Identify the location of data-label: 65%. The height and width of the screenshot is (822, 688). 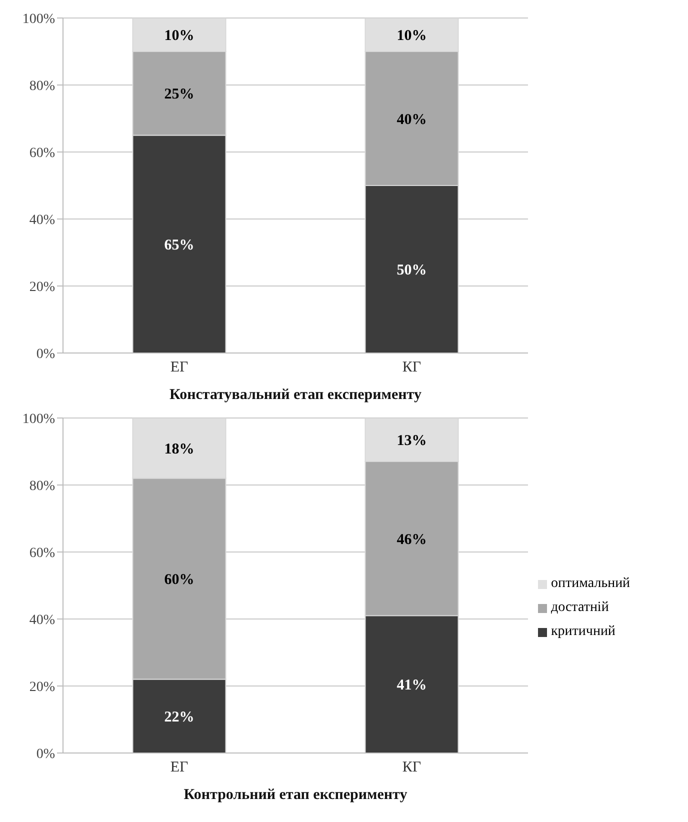
(179, 245).